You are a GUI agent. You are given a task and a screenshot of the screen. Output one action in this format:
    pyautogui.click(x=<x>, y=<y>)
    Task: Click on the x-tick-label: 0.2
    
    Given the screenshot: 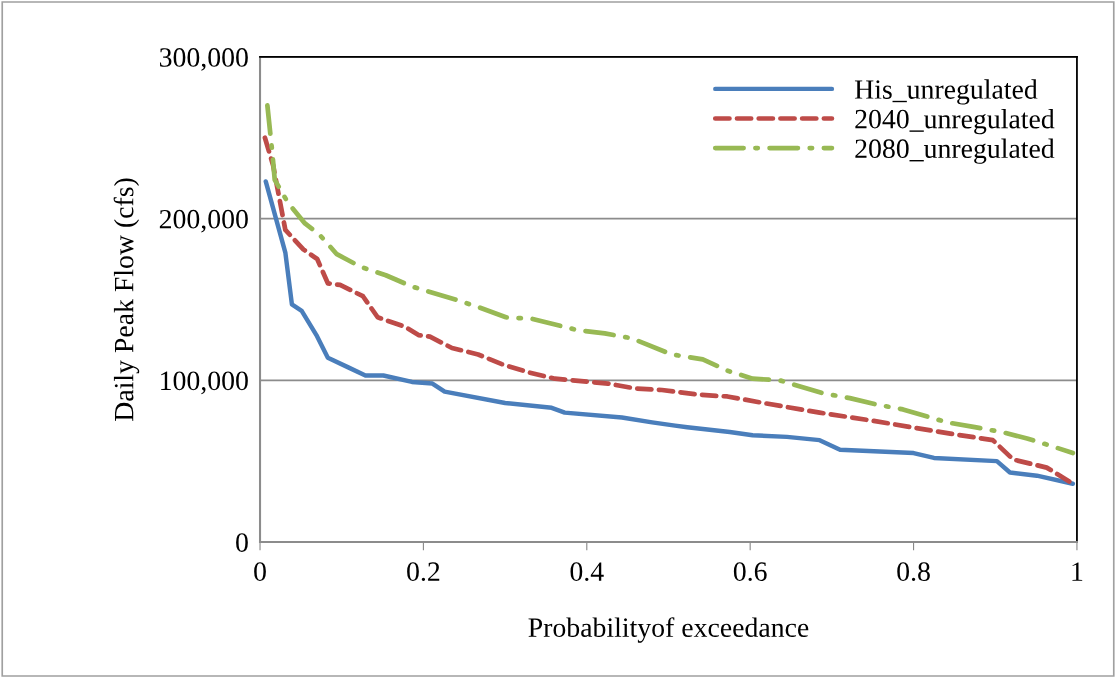 What is the action you would take?
    pyautogui.click(x=423, y=572)
    